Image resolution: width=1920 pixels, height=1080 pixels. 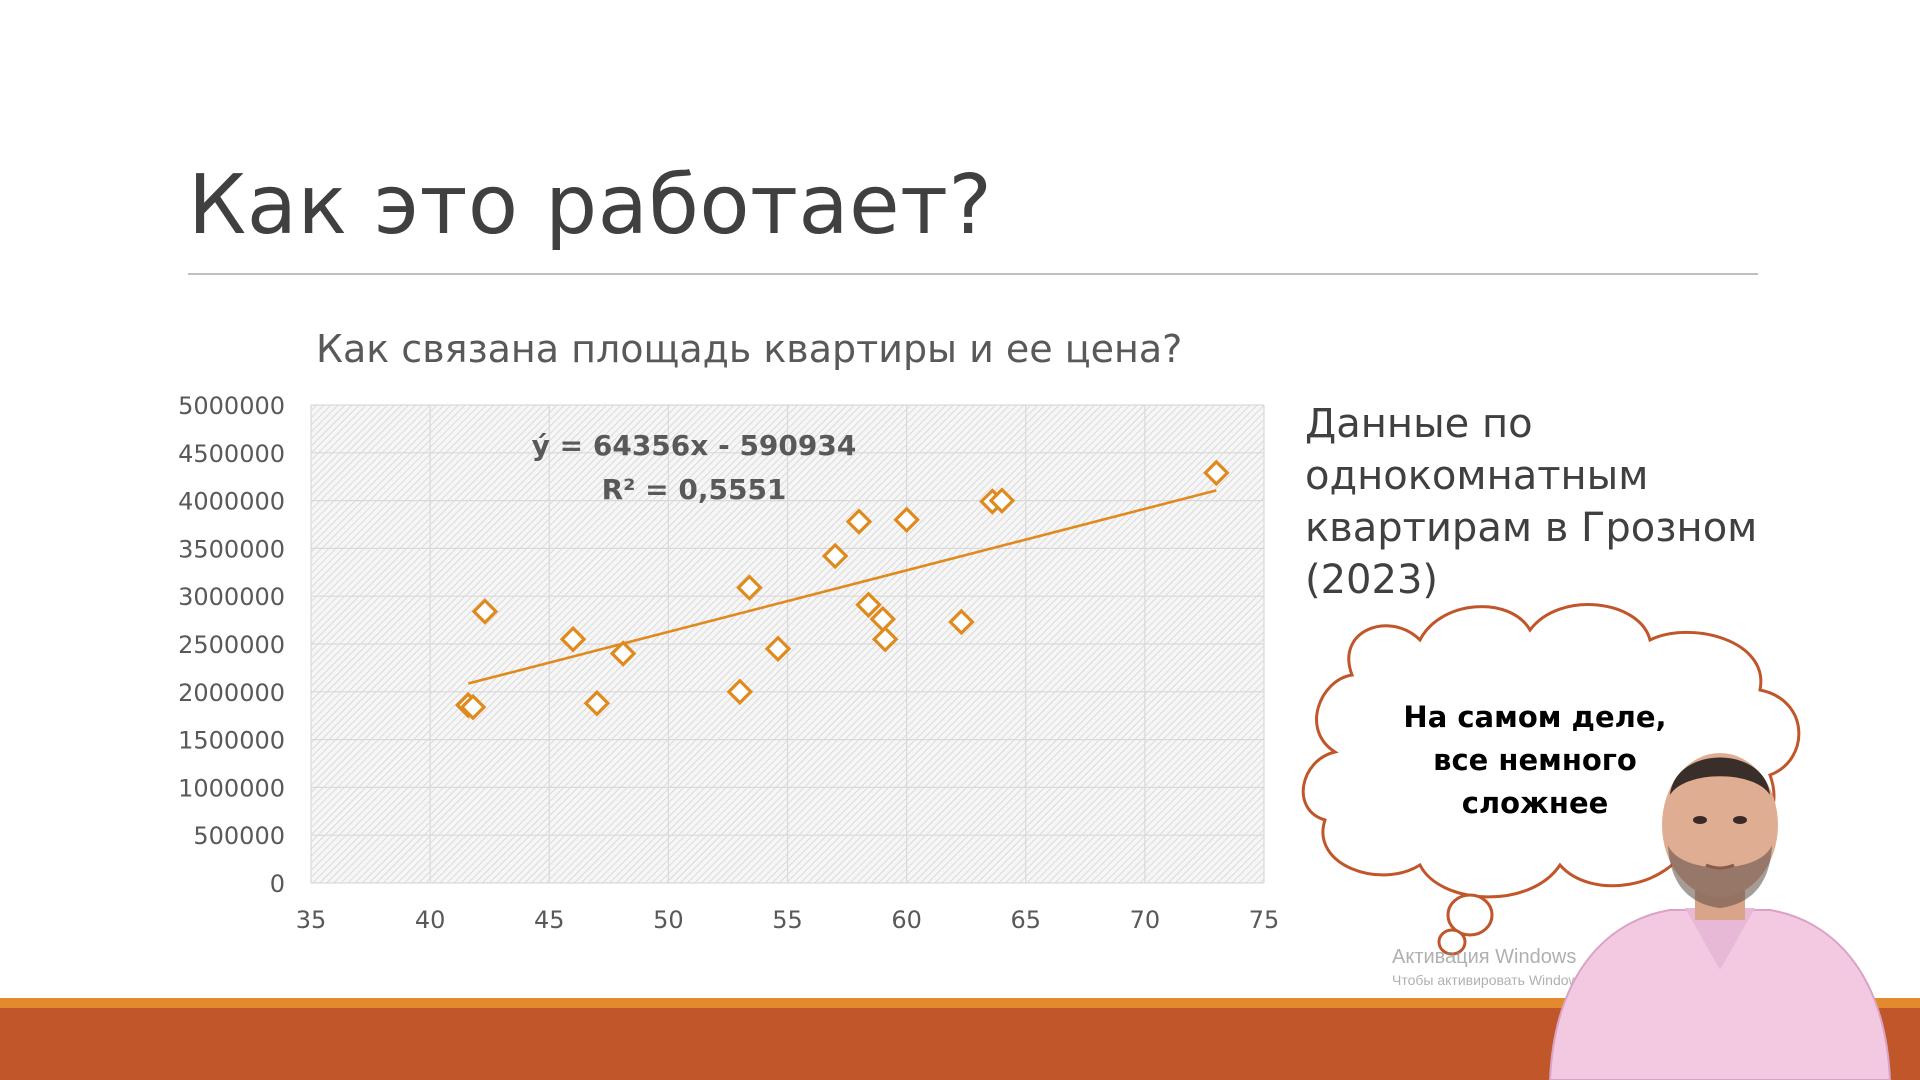 I want to click on x-tick-label: 65, so click(x=1025, y=920).